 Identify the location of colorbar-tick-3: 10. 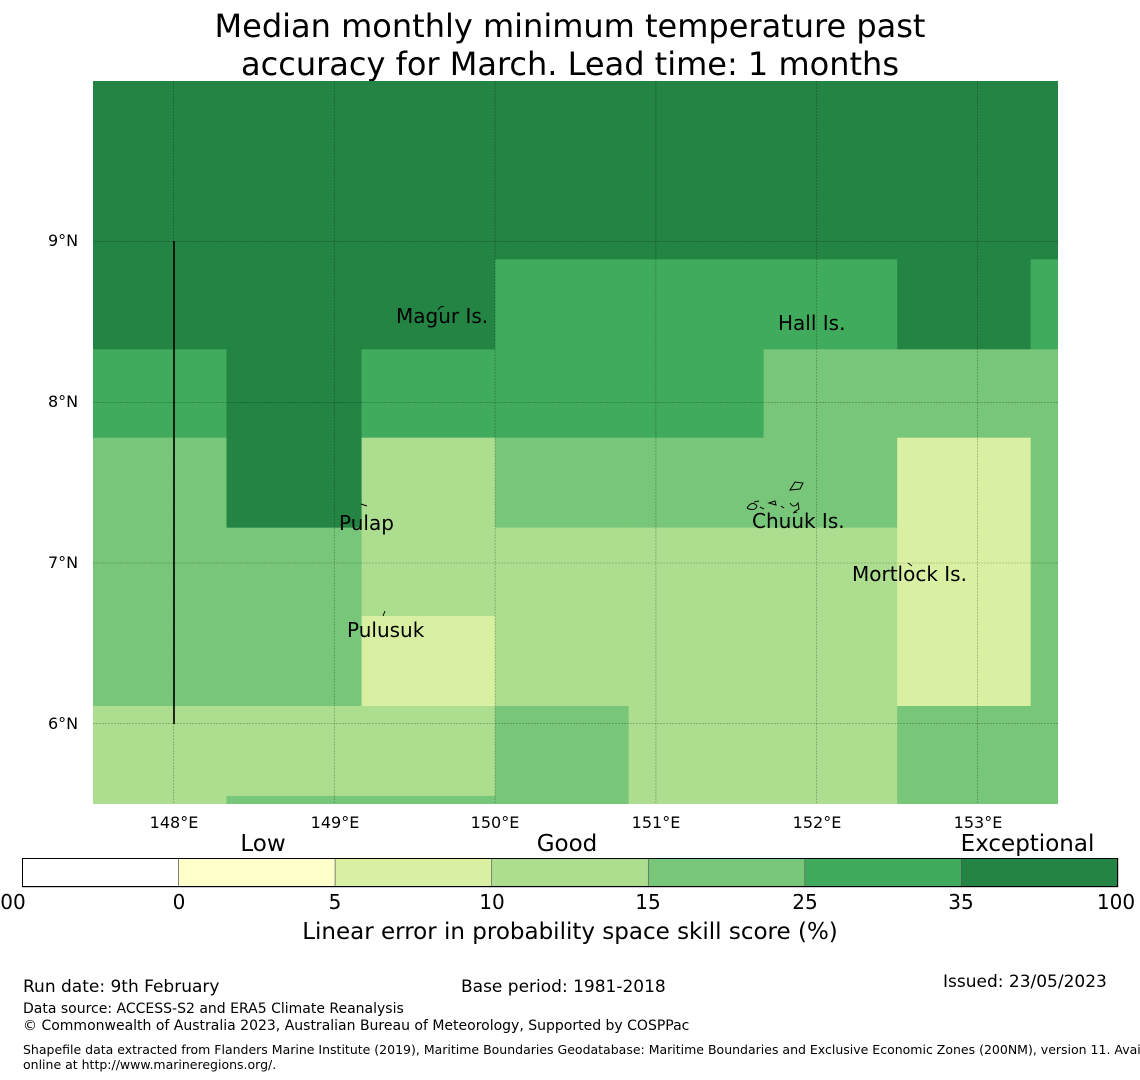
(492, 902).